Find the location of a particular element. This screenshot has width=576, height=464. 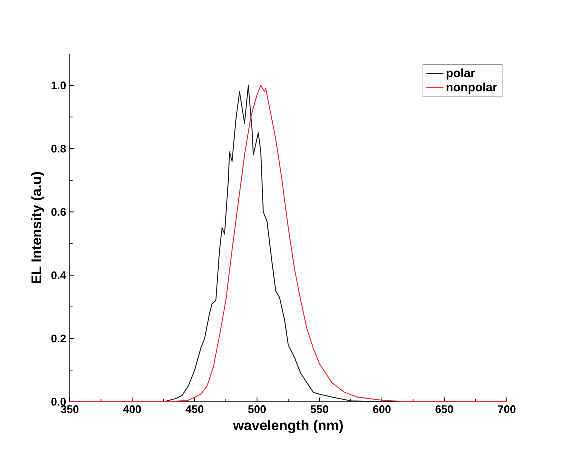

y-tick-label: 0.6 is located at coordinates (59, 212).